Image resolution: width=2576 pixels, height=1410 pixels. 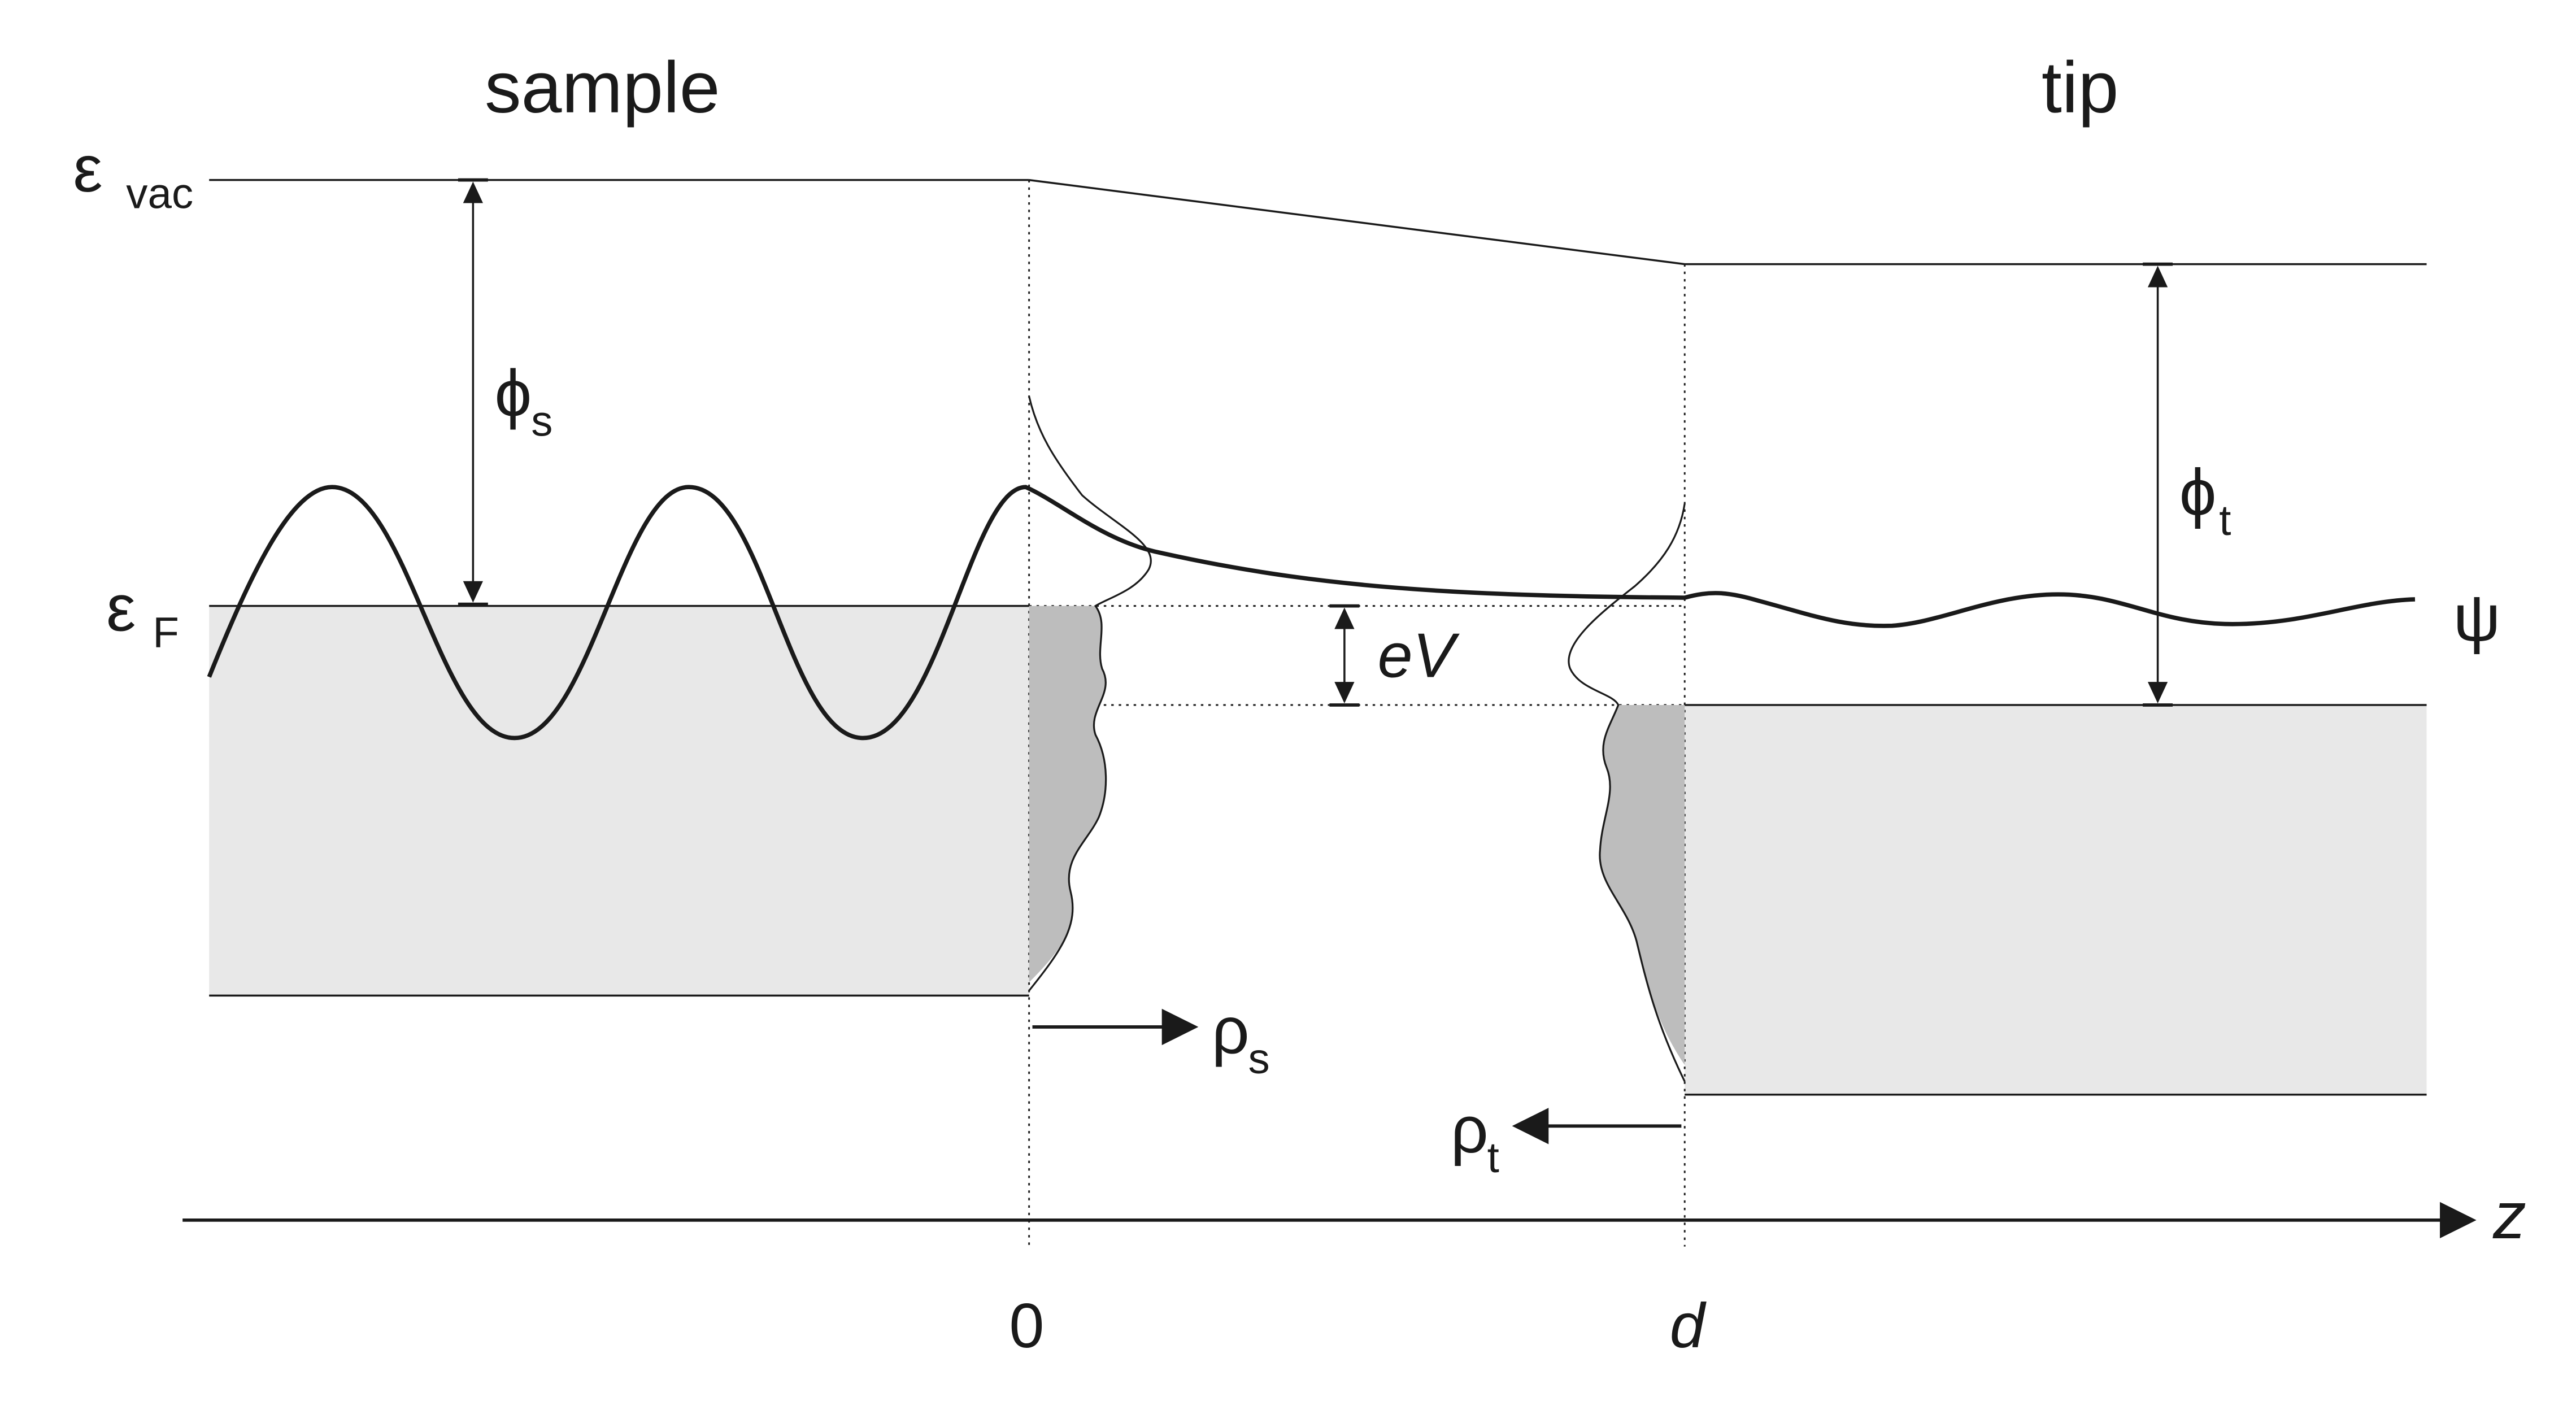 What do you see at coordinates (2080, 87) in the screenshot?
I see `tip-label: tip` at bounding box center [2080, 87].